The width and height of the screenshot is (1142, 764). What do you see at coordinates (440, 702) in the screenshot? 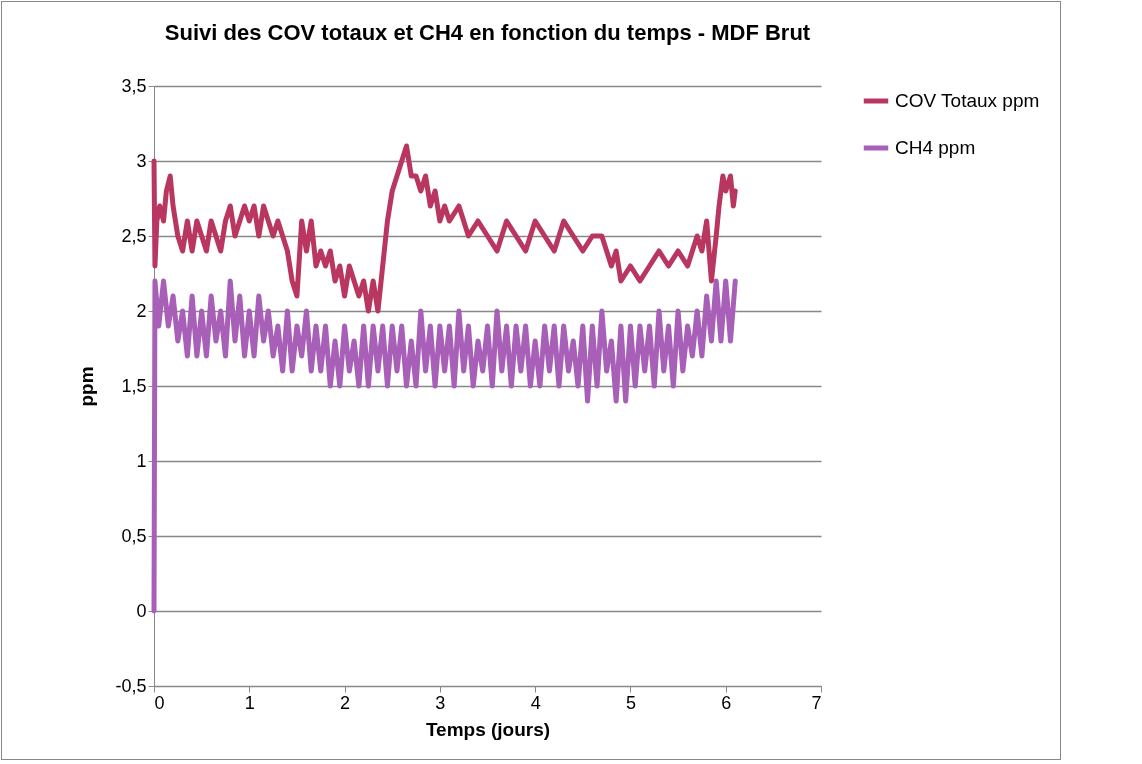
I see `x-tick-label: 3` at bounding box center [440, 702].